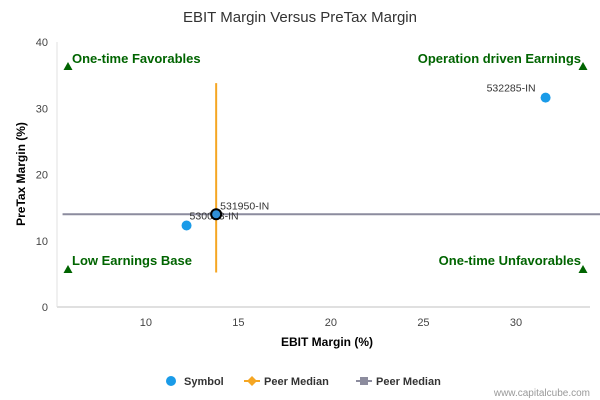 The width and height of the screenshot is (600, 400). Describe the element at coordinates (132, 260) in the screenshot. I see `quadrant-label-bottom-left: Low Earnings Base` at that location.